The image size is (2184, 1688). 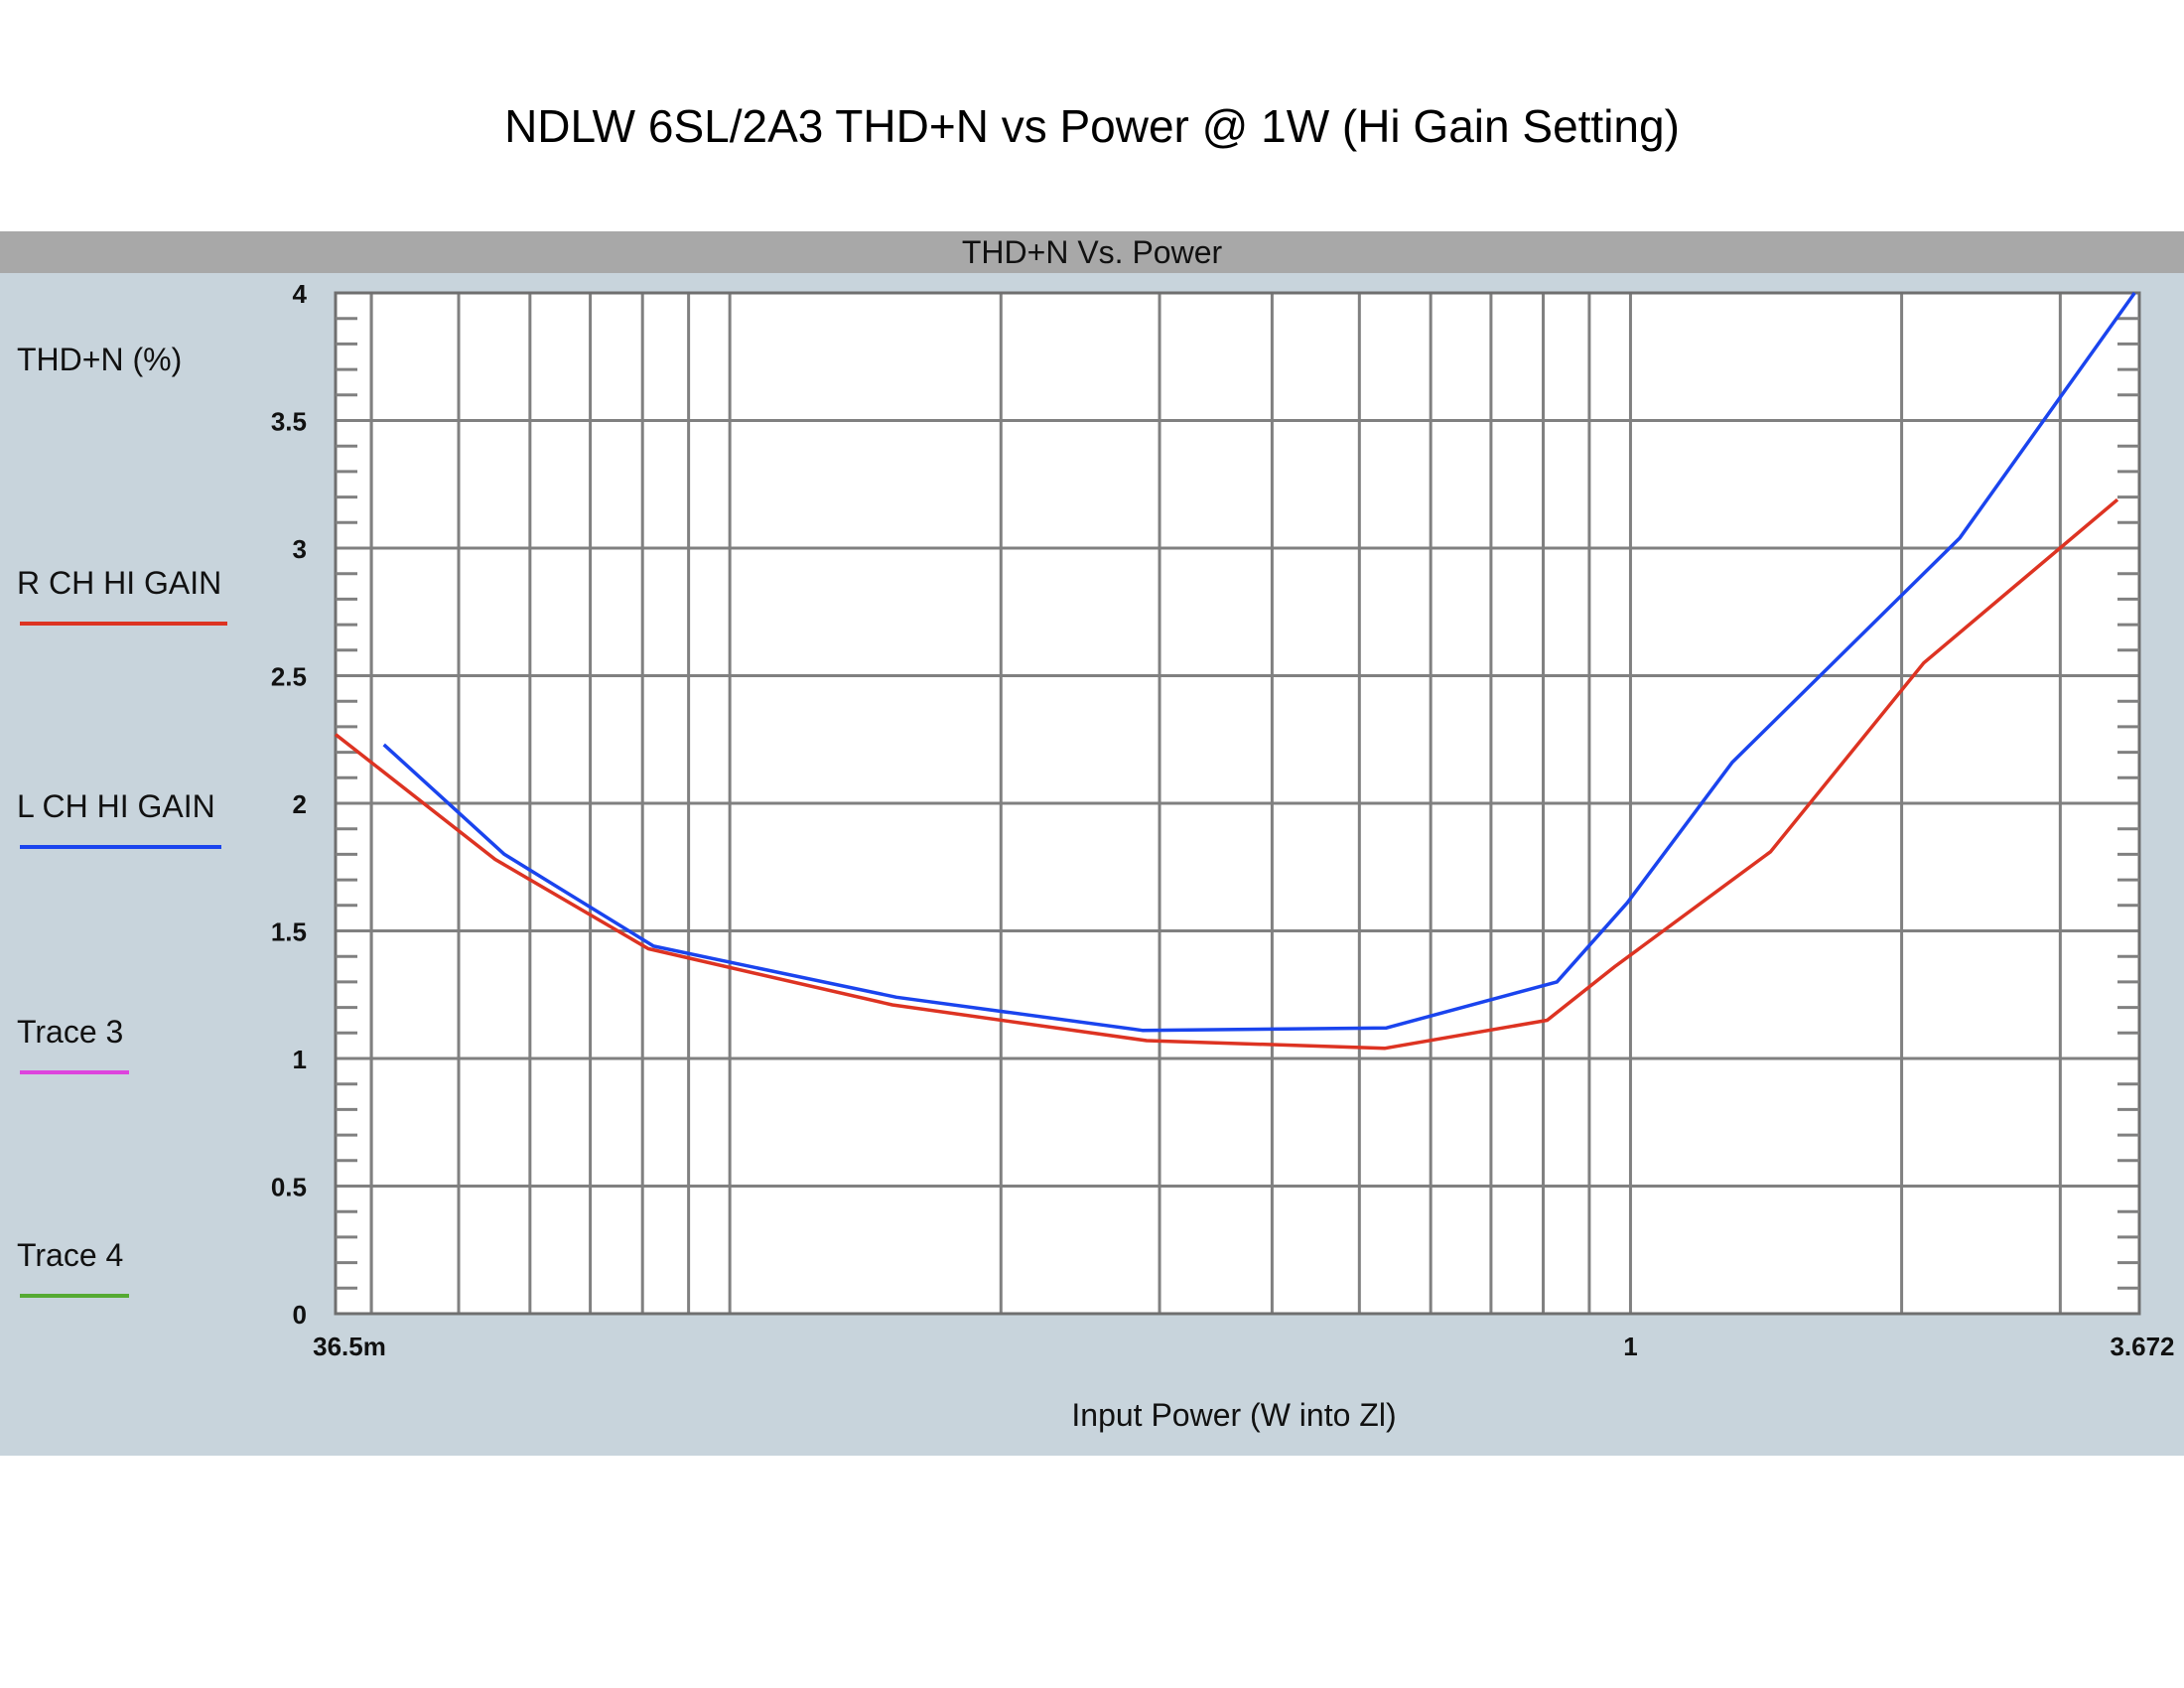 What do you see at coordinates (120, 847) in the screenshot?
I see `legend-swatch-l-ch` at bounding box center [120, 847].